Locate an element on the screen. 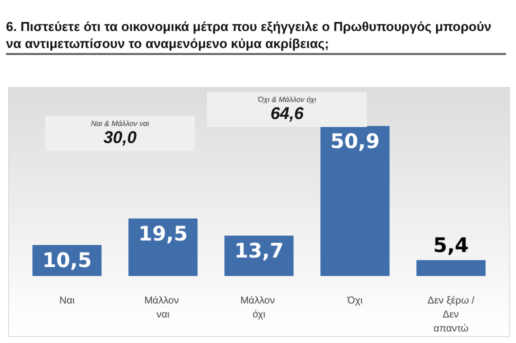 This screenshot has width=516, height=343. x-tick-label: Μάλλον ναι is located at coordinates (163, 308).